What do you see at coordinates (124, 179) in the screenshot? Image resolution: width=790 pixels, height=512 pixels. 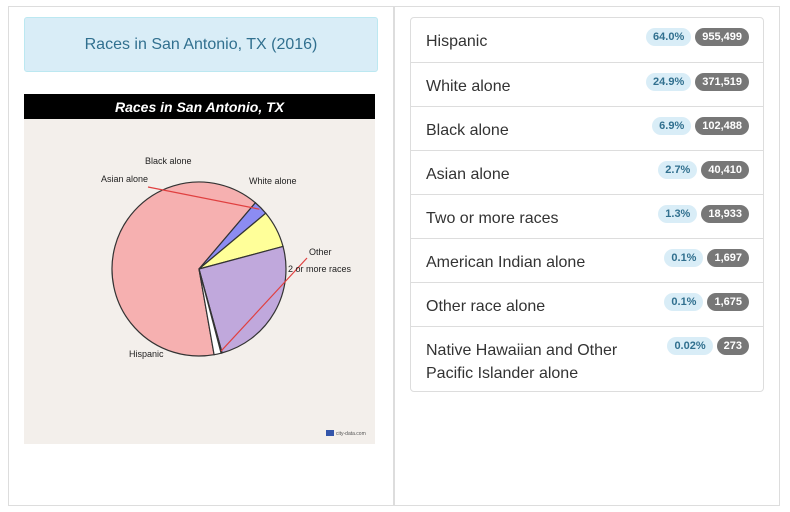 I see `slice-label: Asian alone` at bounding box center [124, 179].